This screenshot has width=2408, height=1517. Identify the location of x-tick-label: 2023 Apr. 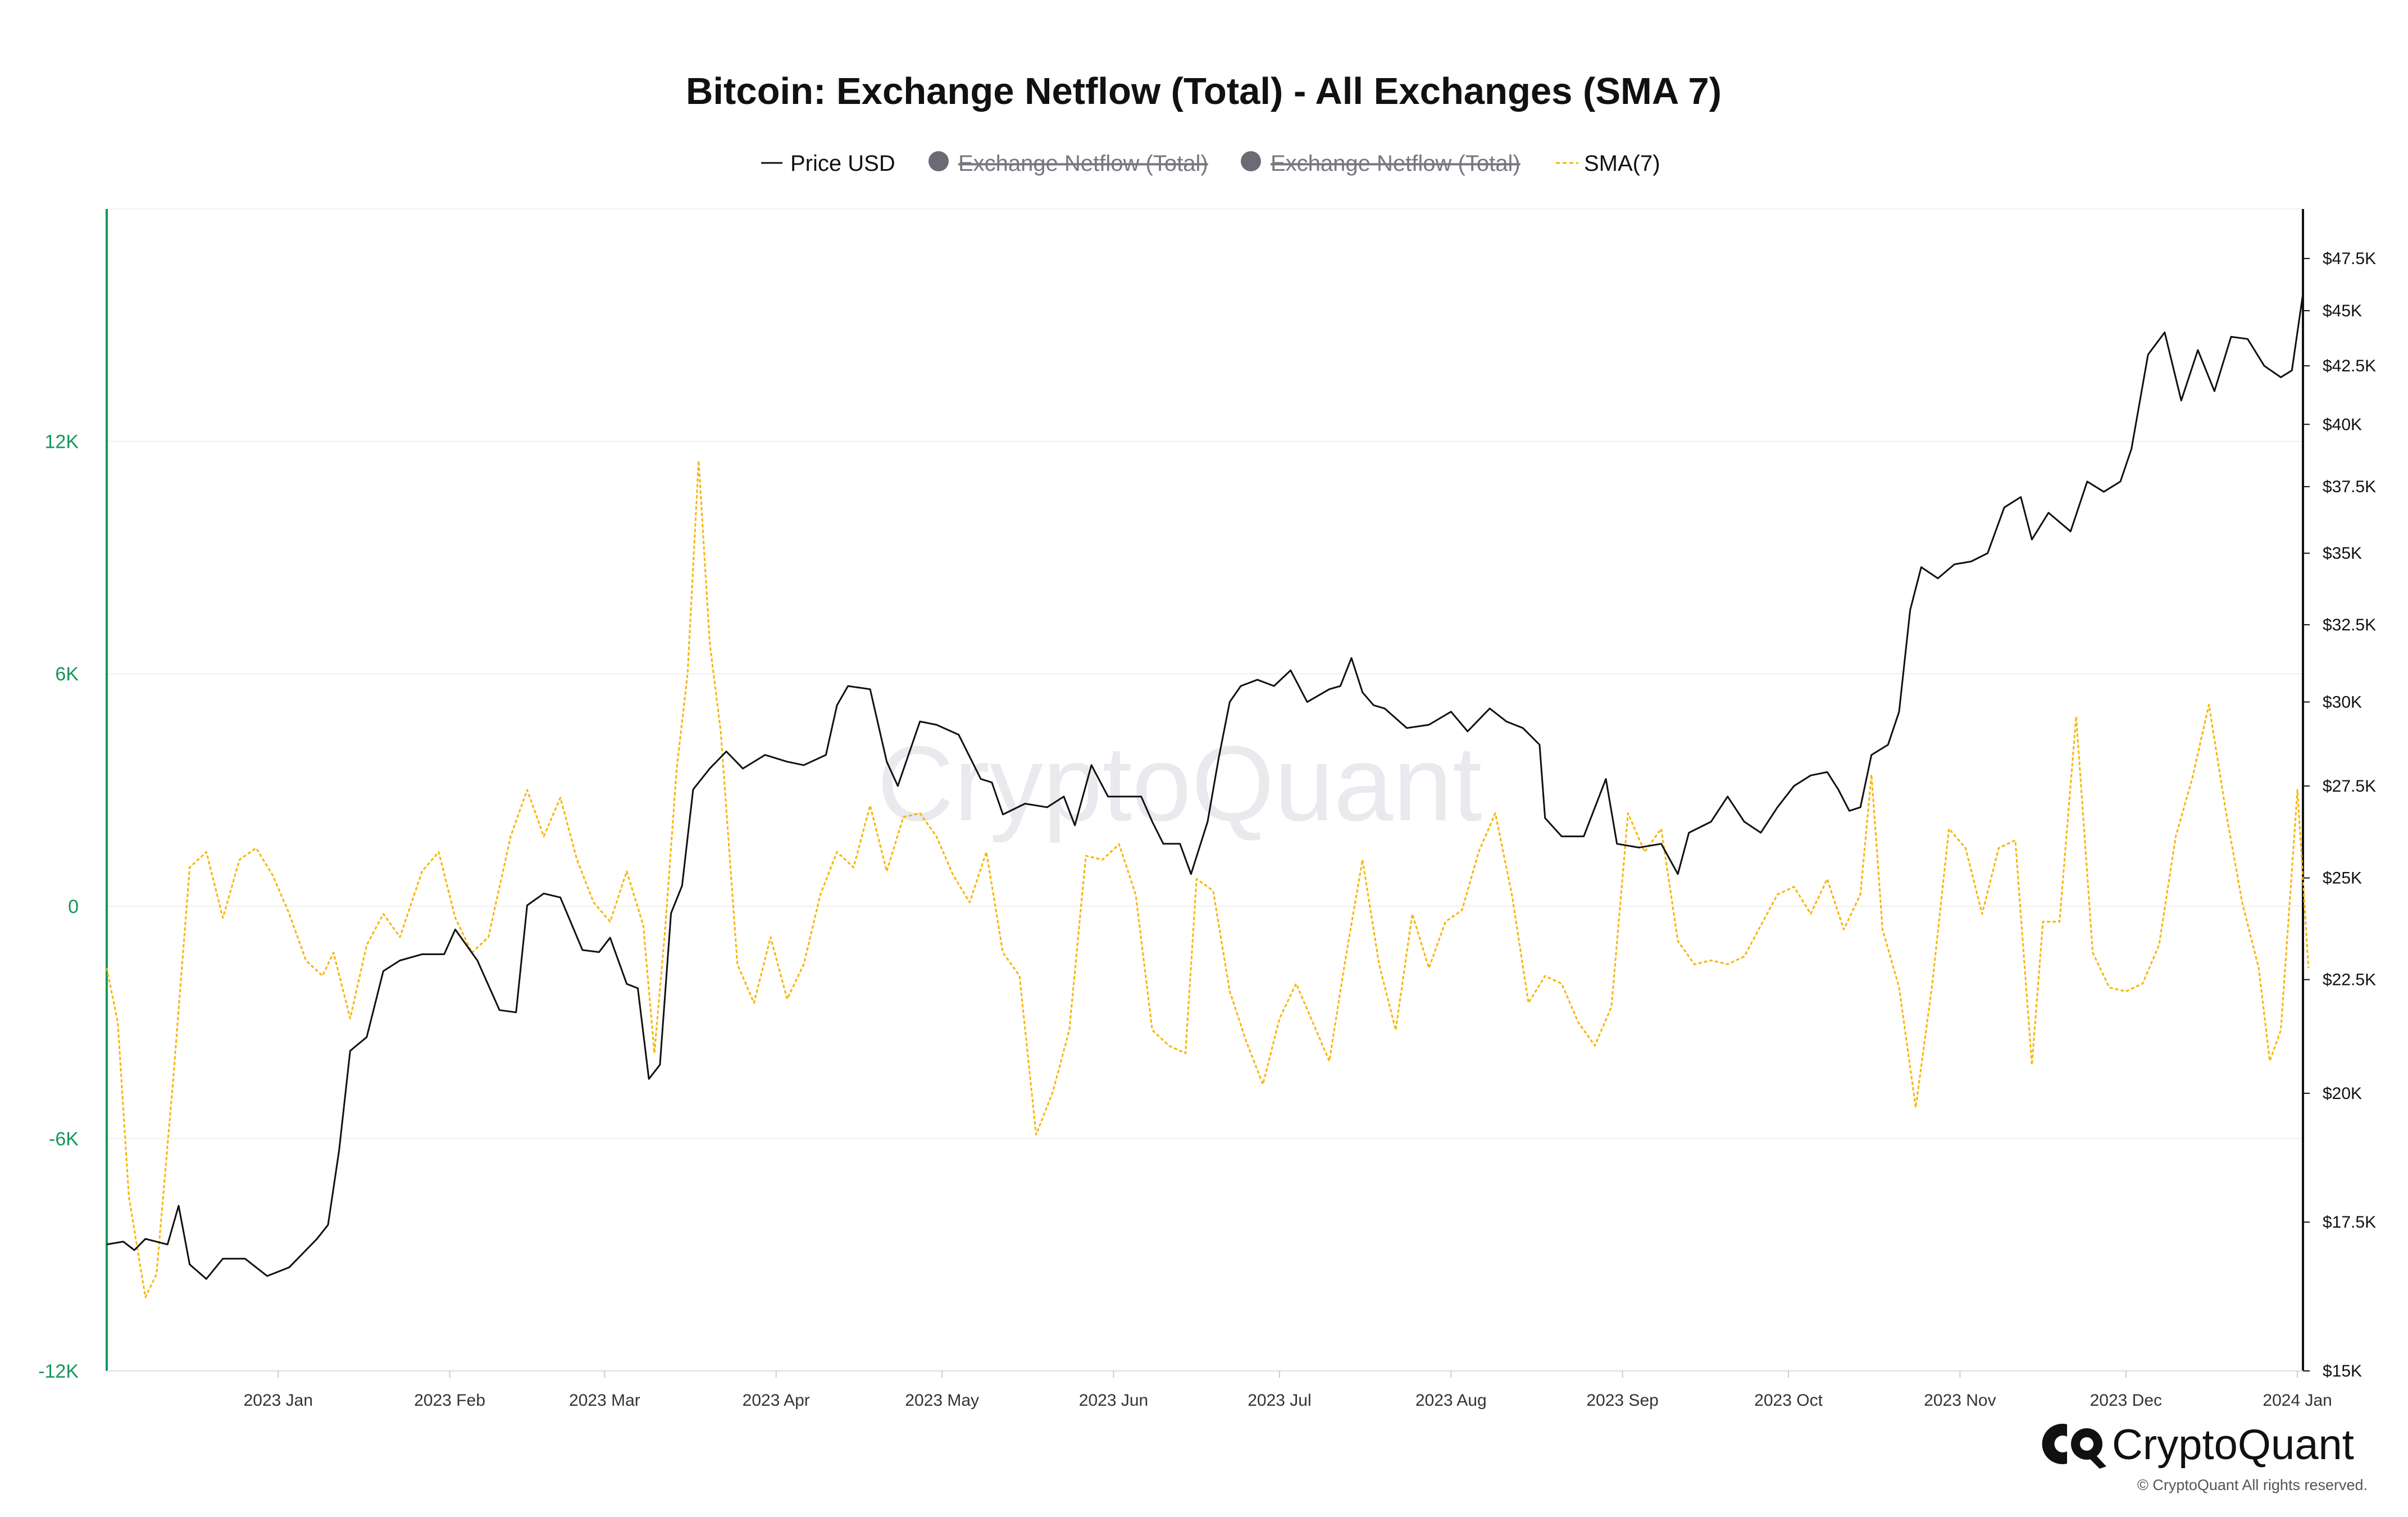
(776, 1400).